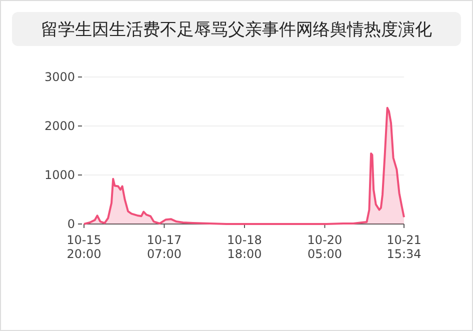  Describe the element at coordinates (236, 30) in the screenshot. I see `chart-title: 留学生因生活费不足辱骂父亲事件网络舆情热度演化` at that location.